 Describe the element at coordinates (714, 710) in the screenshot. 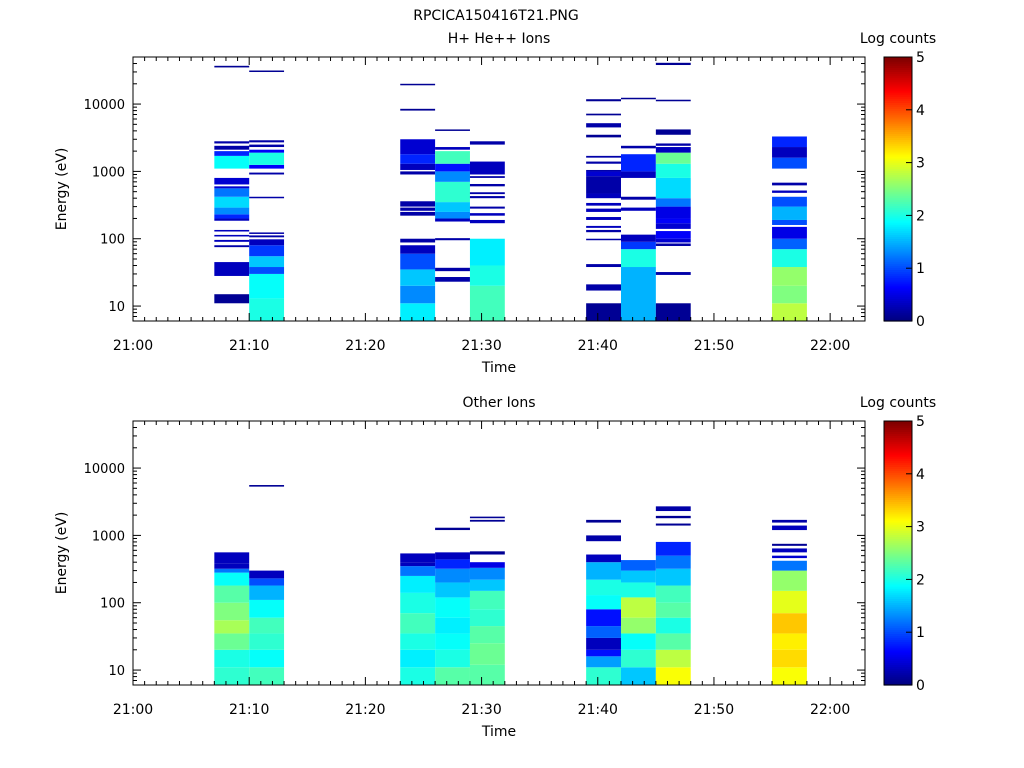

I see `x-tick-label: 21:50` at that location.